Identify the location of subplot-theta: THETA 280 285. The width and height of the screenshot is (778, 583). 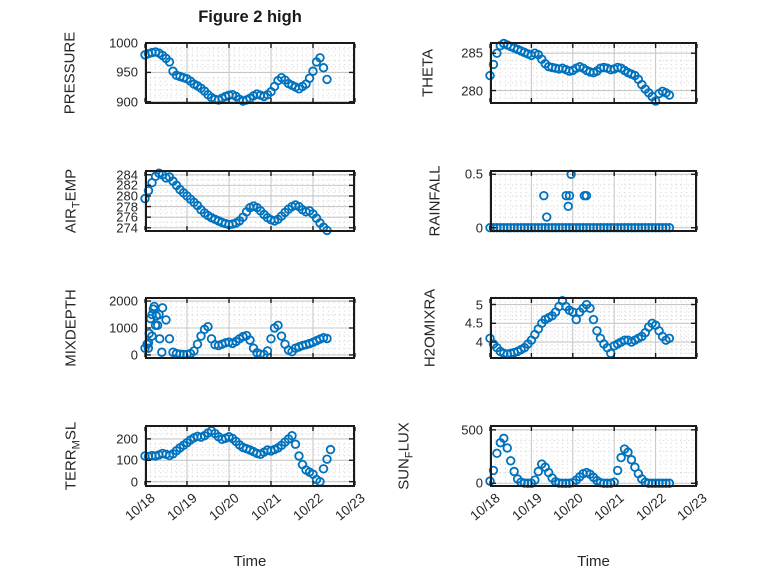
(559, 72).